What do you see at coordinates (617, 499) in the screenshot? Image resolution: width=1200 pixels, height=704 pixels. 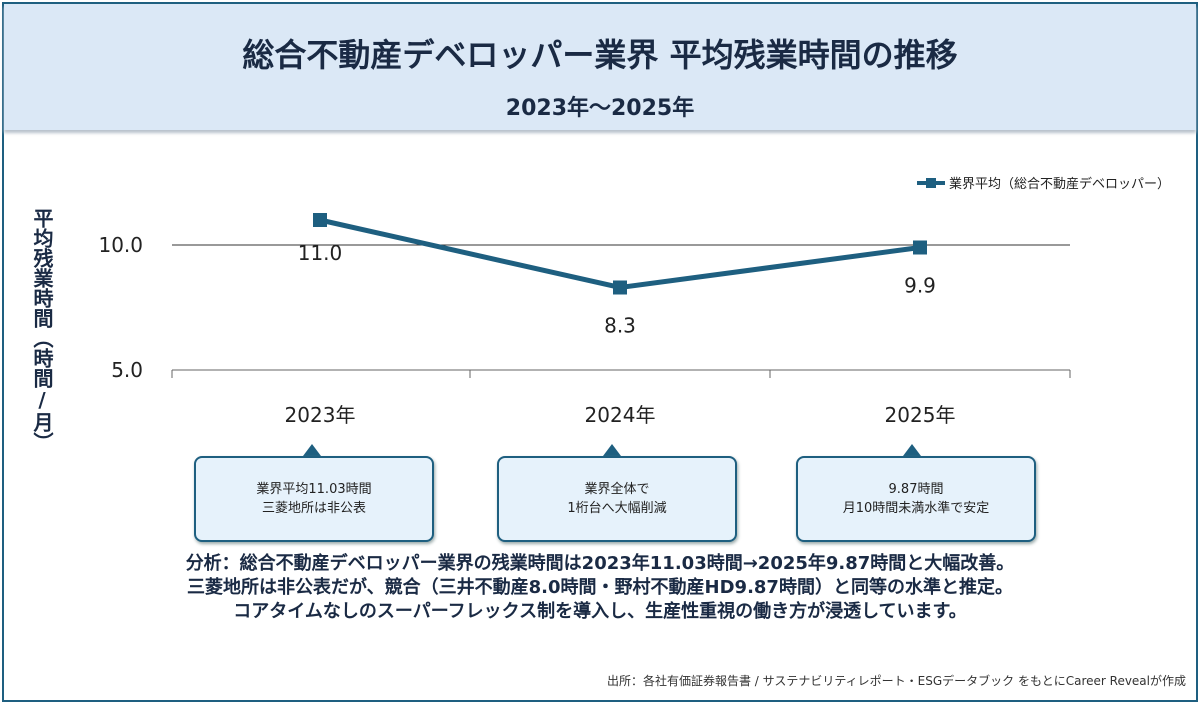 I see `note-box-2024: 業界全体で 1桁台へ大幅削減` at bounding box center [617, 499].